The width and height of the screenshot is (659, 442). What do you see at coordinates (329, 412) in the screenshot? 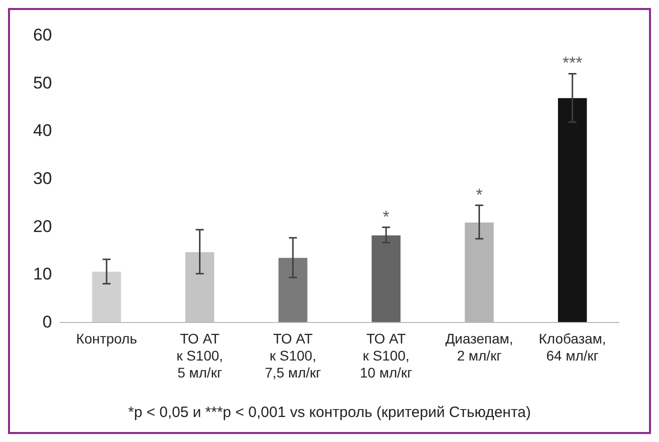
I see `text: *p < 0,05 и ***p < 0,001 vs контроль (критерий Стьюдента)` at bounding box center [329, 412].